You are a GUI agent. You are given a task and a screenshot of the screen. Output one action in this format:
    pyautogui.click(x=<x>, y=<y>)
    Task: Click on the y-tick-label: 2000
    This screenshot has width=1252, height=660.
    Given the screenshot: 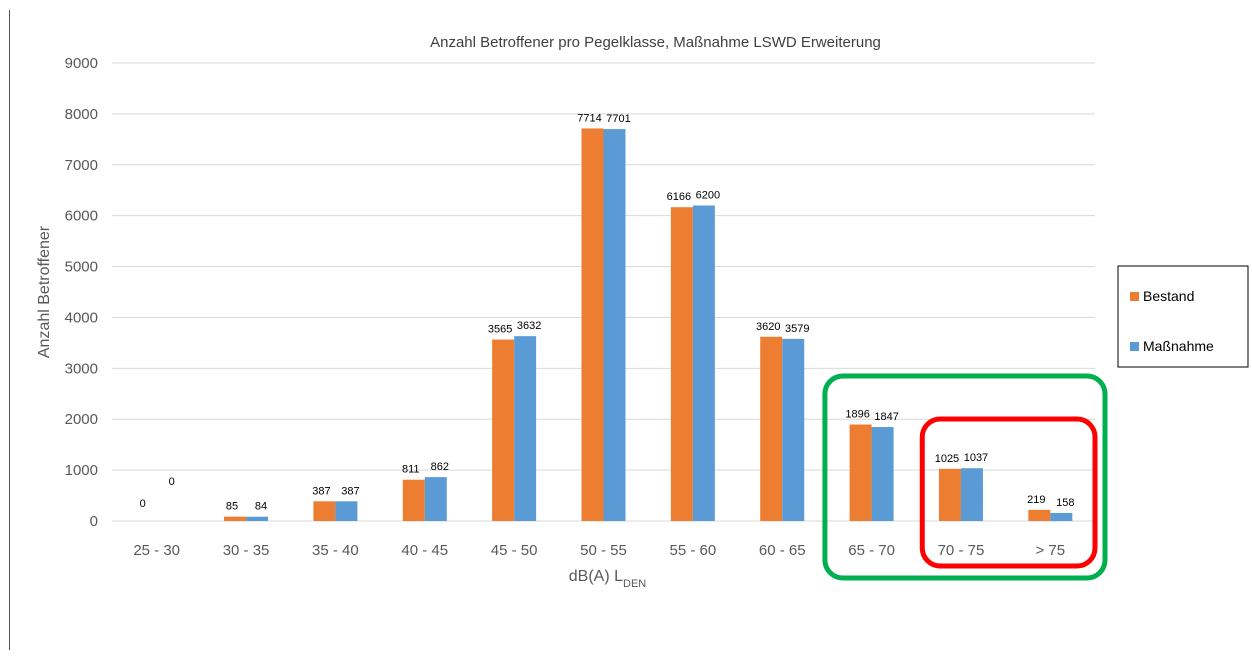 What is the action you would take?
    pyautogui.click(x=81, y=419)
    